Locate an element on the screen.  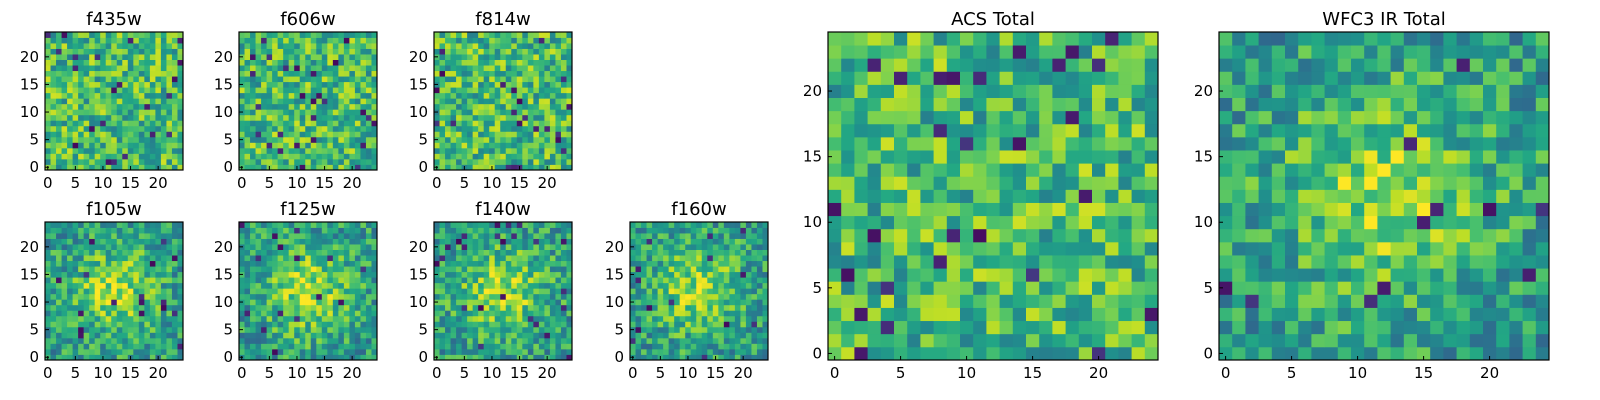
x-tick-label: 5 is located at coordinates (76, 183).